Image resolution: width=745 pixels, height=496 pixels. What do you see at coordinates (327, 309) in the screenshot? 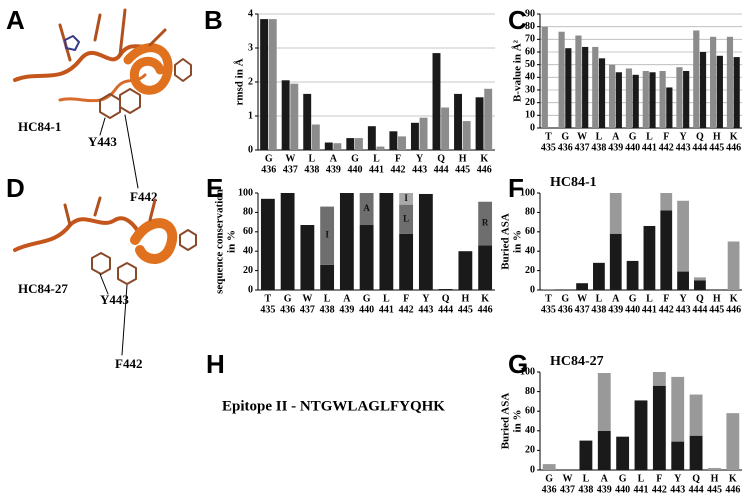
I see `x-tick-label: 438` at bounding box center [327, 309].